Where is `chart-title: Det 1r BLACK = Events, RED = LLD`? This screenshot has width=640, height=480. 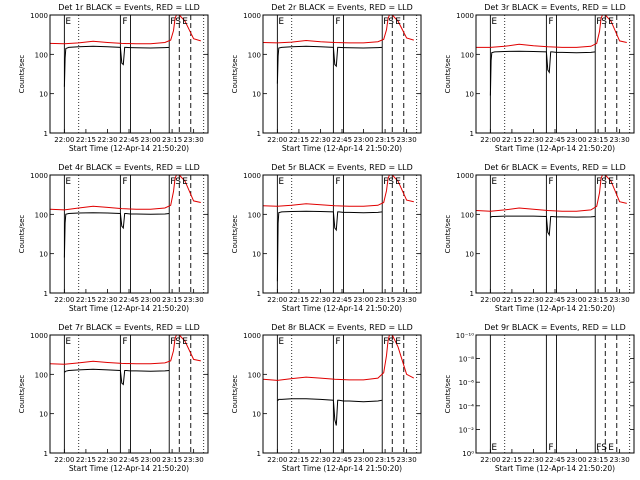 chart-title: Det 1r BLACK = Events, RED = LLD is located at coordinates (129, 7).